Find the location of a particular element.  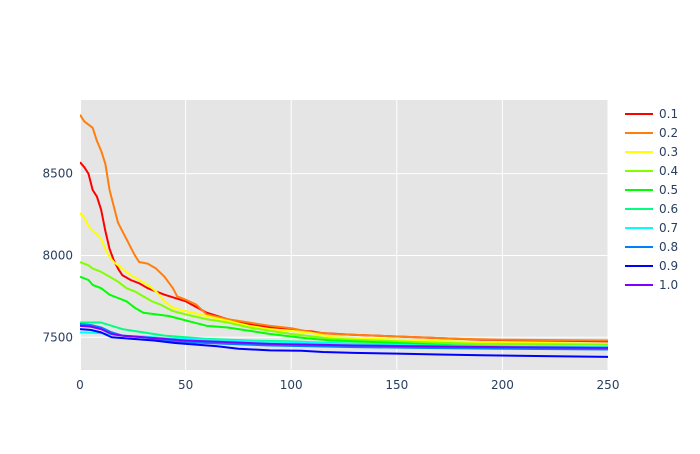

series-line-1.0 is located at coordinates (344, 336).